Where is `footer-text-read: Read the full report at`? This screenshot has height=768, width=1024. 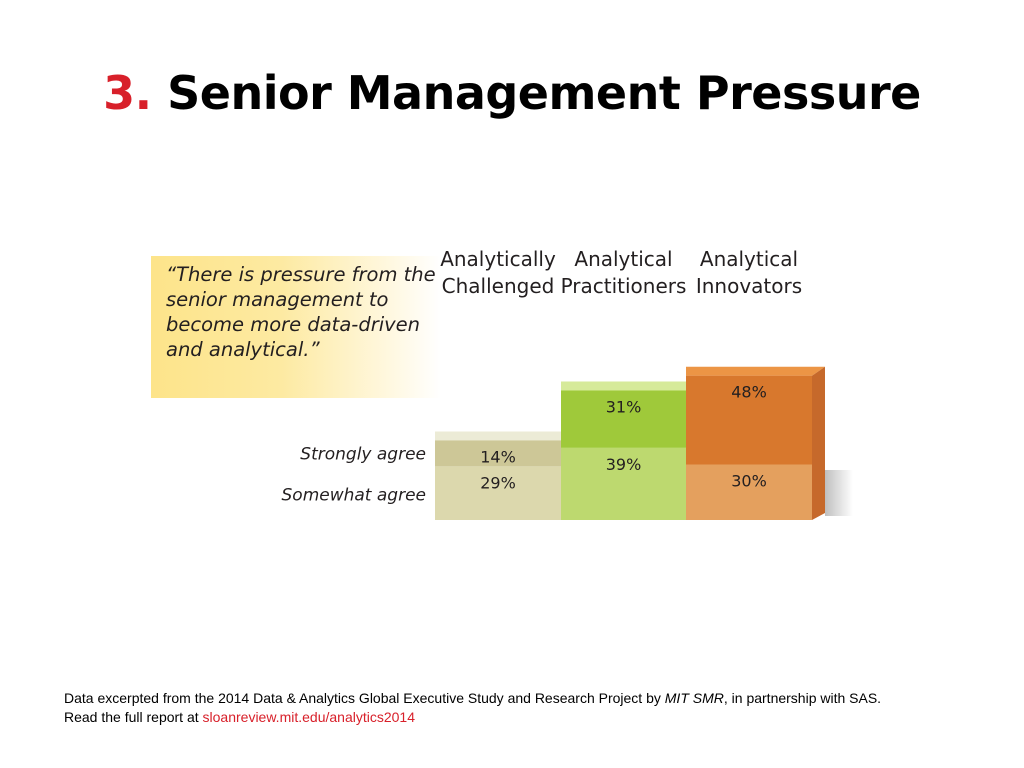 footer-text-read: Read the full report at is located at coordinates (133, 717).